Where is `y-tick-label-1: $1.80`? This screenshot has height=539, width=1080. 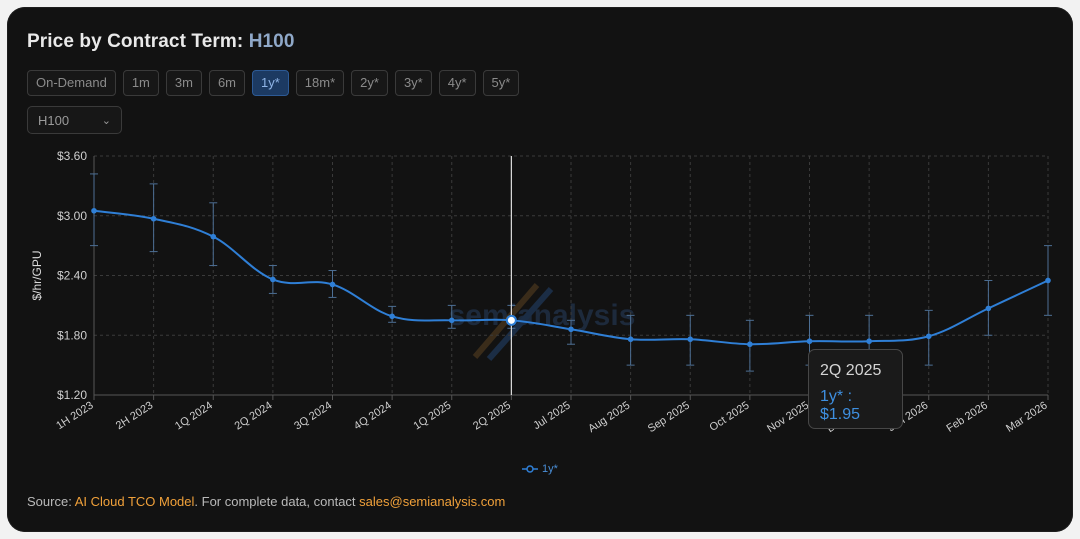 y-tick-label-1: $1.80 is located at coordinates (72, 335).